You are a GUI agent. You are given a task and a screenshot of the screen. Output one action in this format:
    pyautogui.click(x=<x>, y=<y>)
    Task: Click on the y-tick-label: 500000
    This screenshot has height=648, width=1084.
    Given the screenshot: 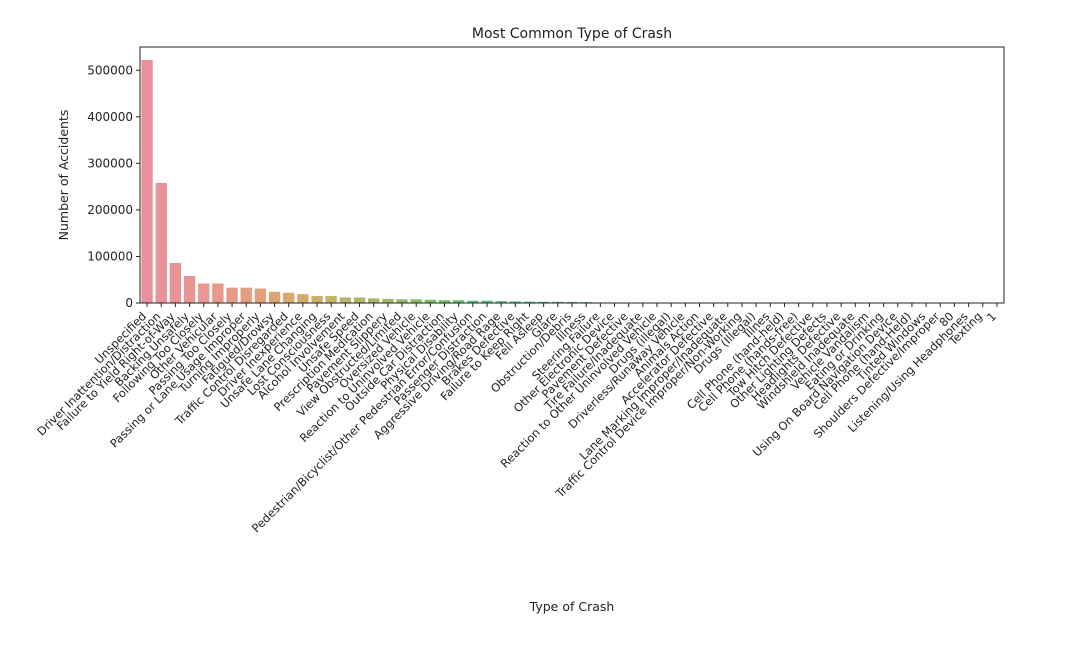 What is the action you would take?
    pyautogui.click(x=110, y=70)
    